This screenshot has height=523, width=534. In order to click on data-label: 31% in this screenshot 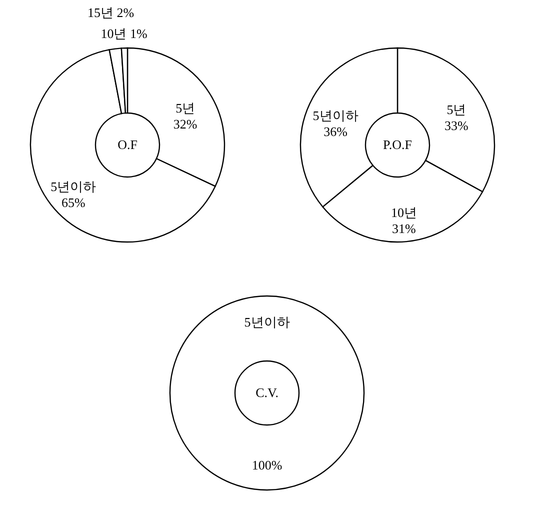, I will do `click(404, 228)`.